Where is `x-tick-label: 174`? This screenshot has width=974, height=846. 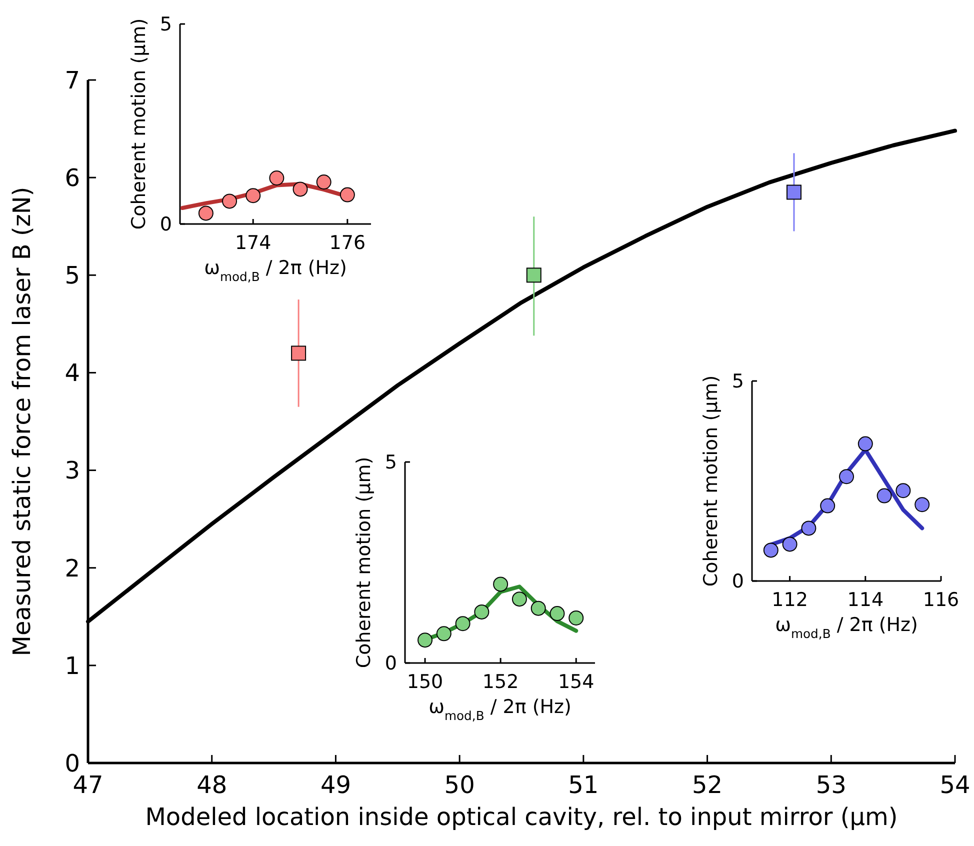 x-tick-label: 174 is located at coordinates (253, 243).